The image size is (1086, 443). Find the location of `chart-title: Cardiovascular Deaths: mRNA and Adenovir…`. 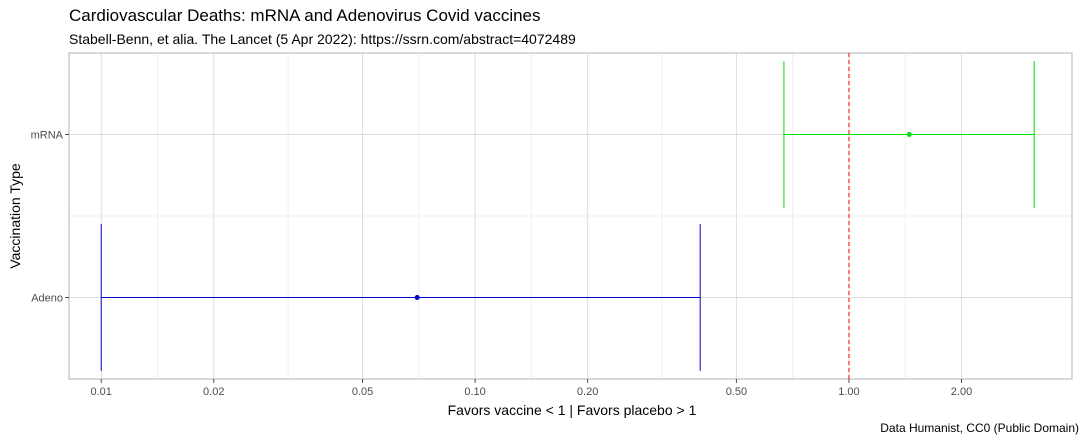

chart-title: Cardiovascular Deaths: mRNA and Adenovir… is located at coordinates (305, 15).